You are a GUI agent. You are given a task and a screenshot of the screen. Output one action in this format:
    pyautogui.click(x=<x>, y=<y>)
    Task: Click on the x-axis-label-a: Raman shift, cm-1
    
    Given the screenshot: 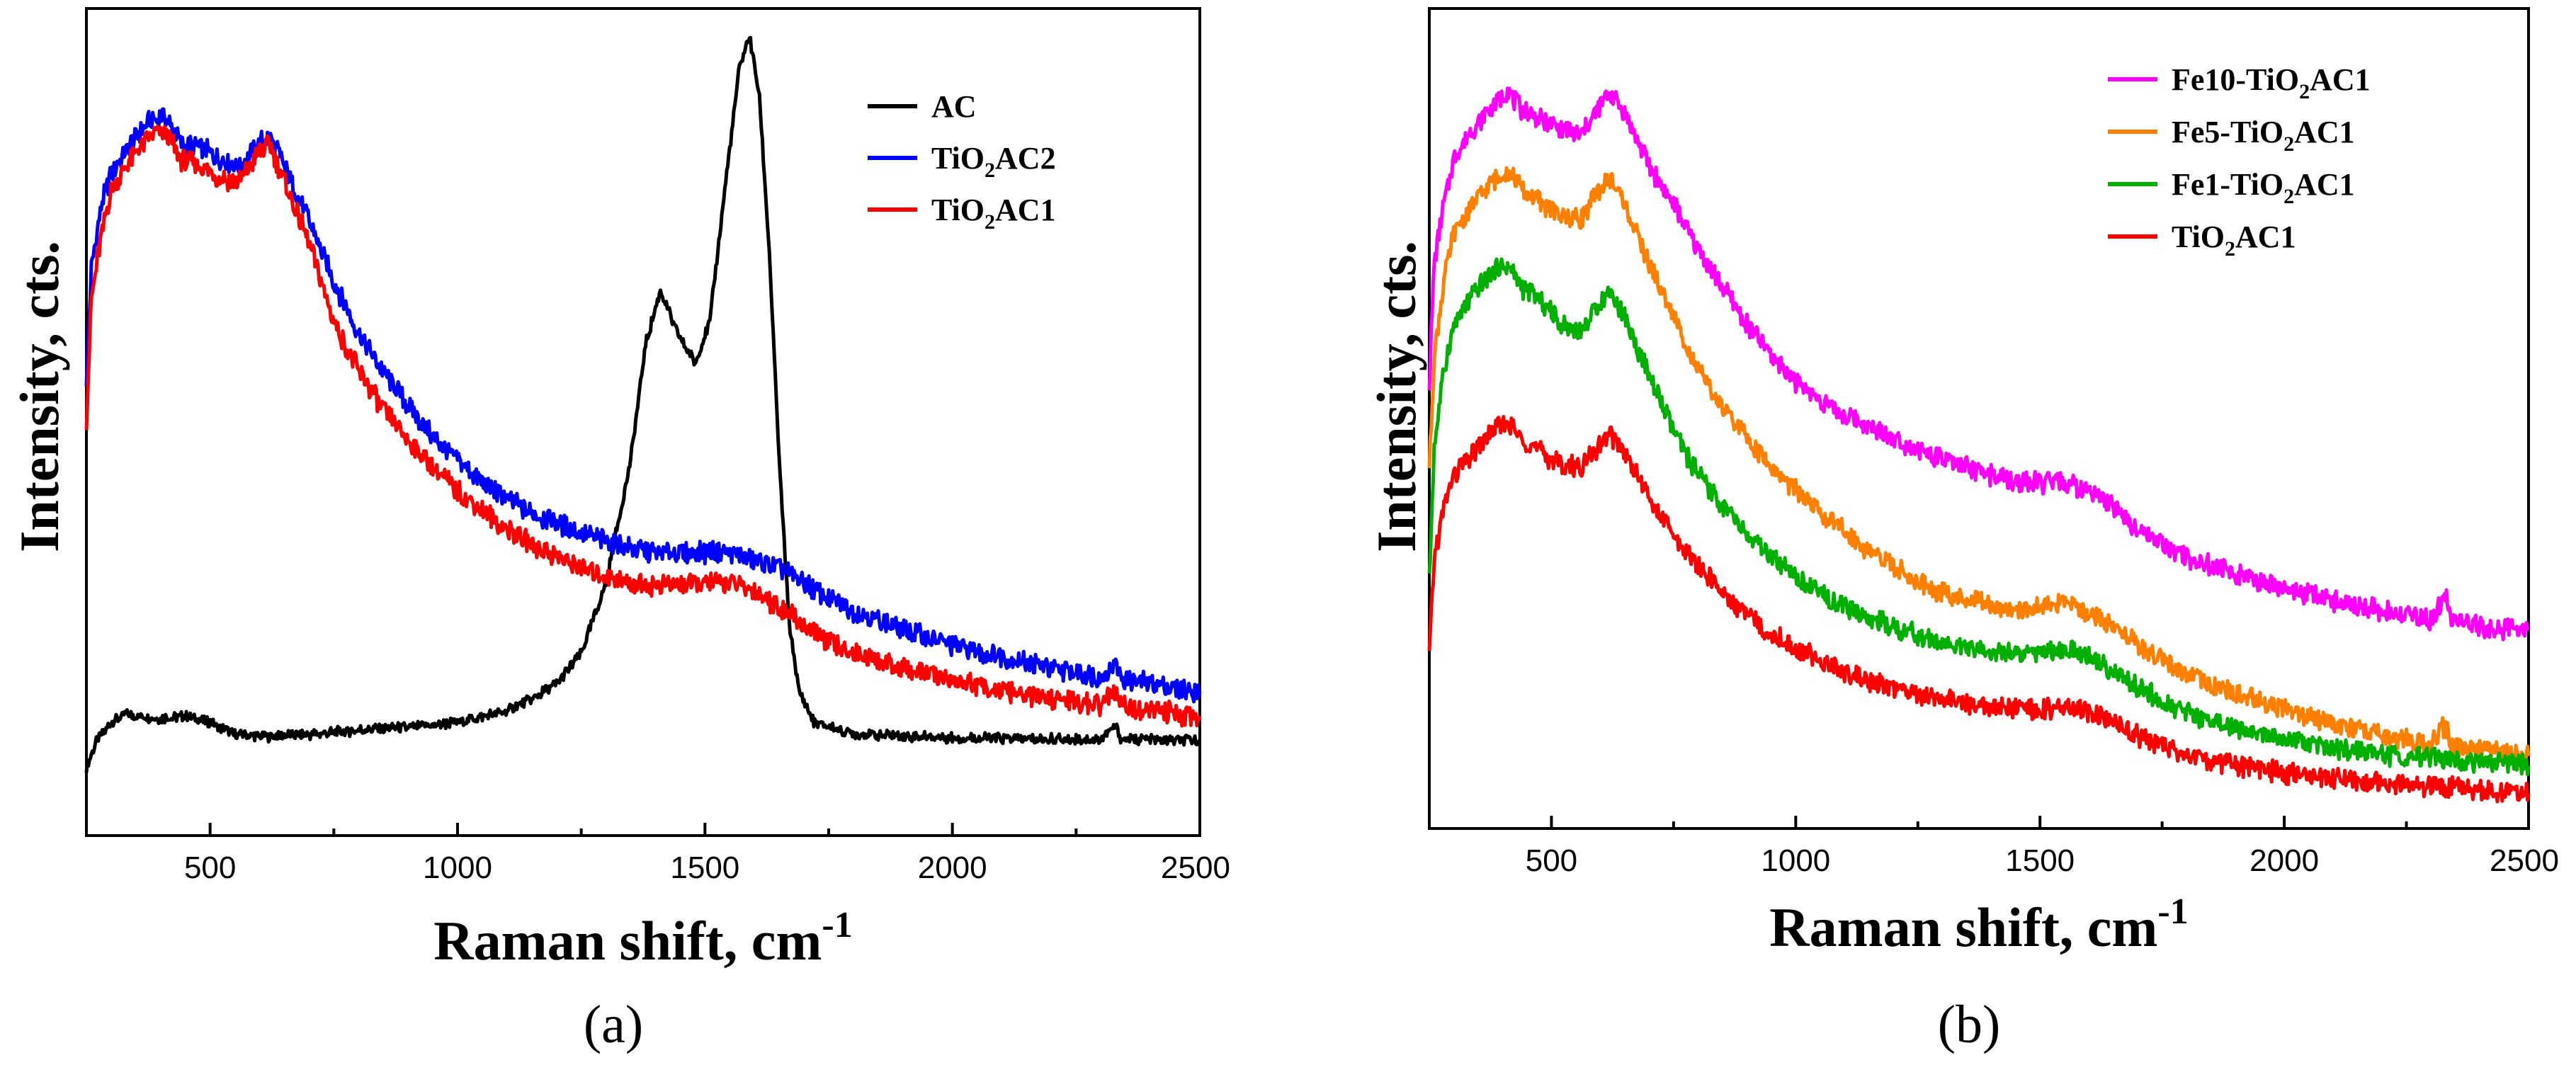 What is the action you would take?
    pyautogui.click(x=642, y=939)
    